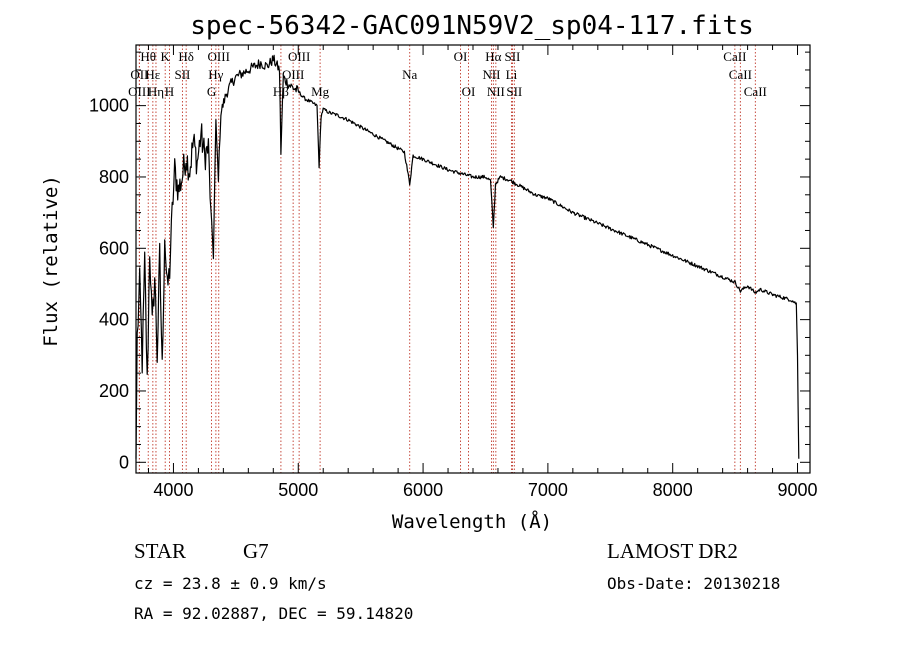 The width and height of the screenshot is (900, 654). I want to click on x-tick-label: 4000, so click(173, 490).